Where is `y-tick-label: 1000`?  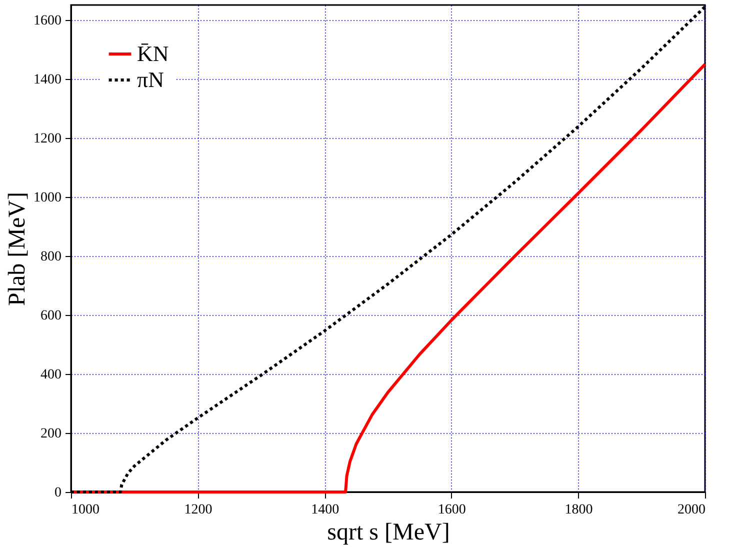 y-tick-label: 1000 is located at coordinates (48, 198).